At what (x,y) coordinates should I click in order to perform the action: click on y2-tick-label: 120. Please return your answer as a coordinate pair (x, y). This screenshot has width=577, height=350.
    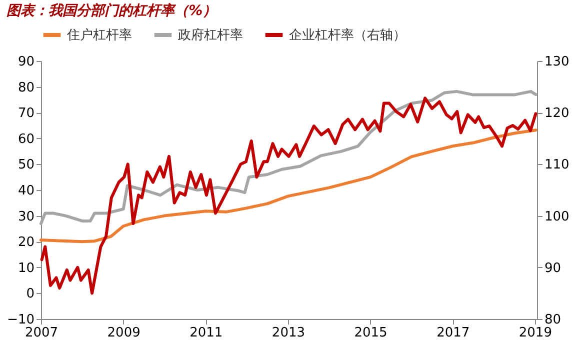
    Looking at the image, I should click on (557, 114).